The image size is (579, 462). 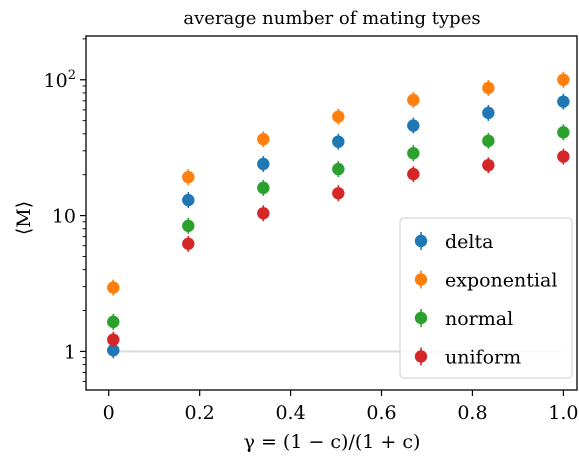 What do you see at coordinates (290, 413) in the screenshot?
I see `x-tick-label: 0.4` at bounding box center [290, 413].